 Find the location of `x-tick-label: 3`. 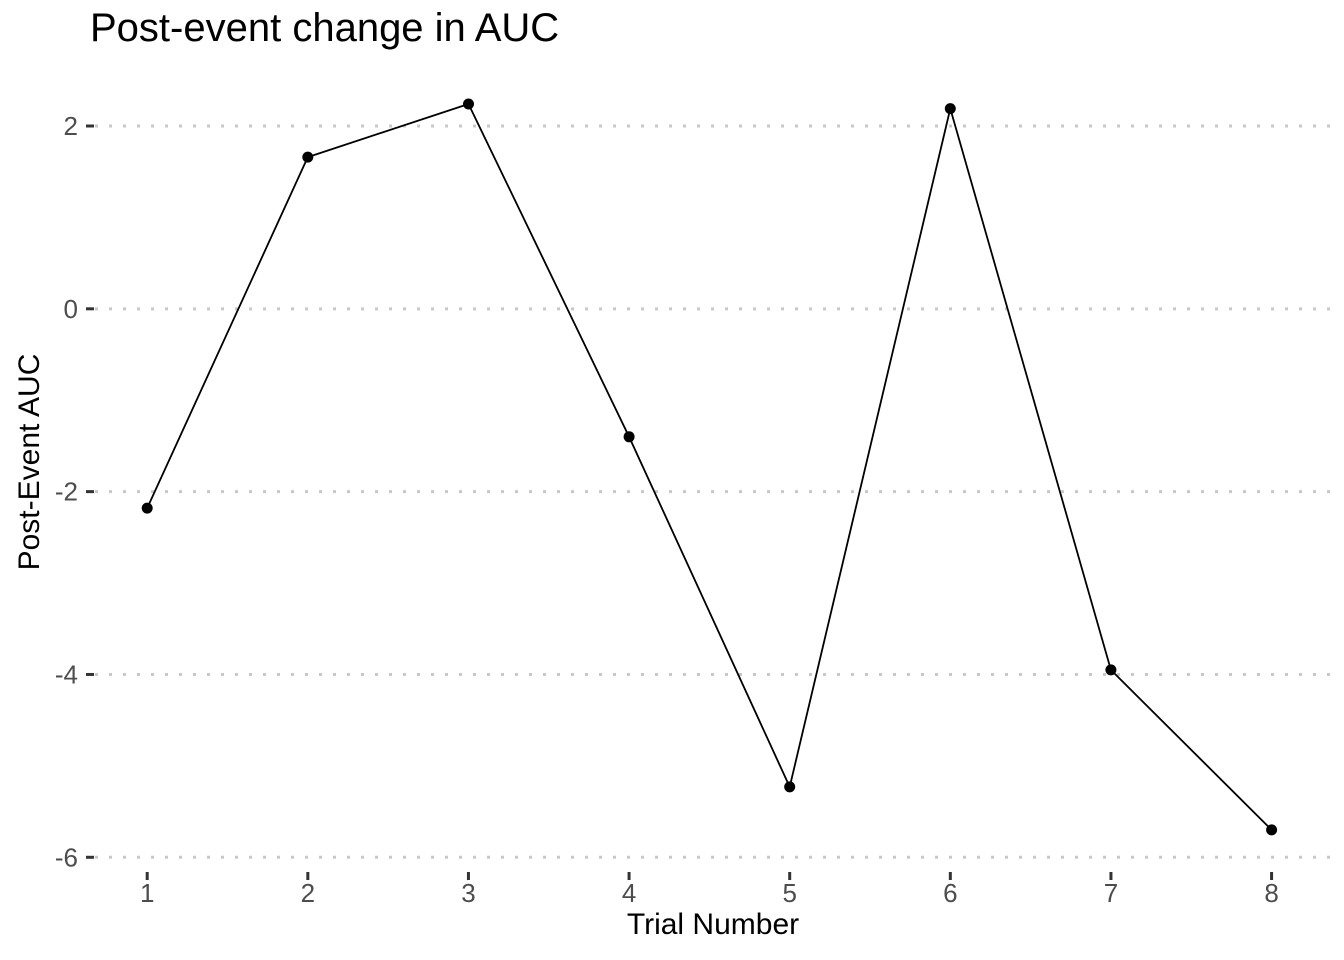

x-tick-label: 3 is located at coordinates (468, 893).